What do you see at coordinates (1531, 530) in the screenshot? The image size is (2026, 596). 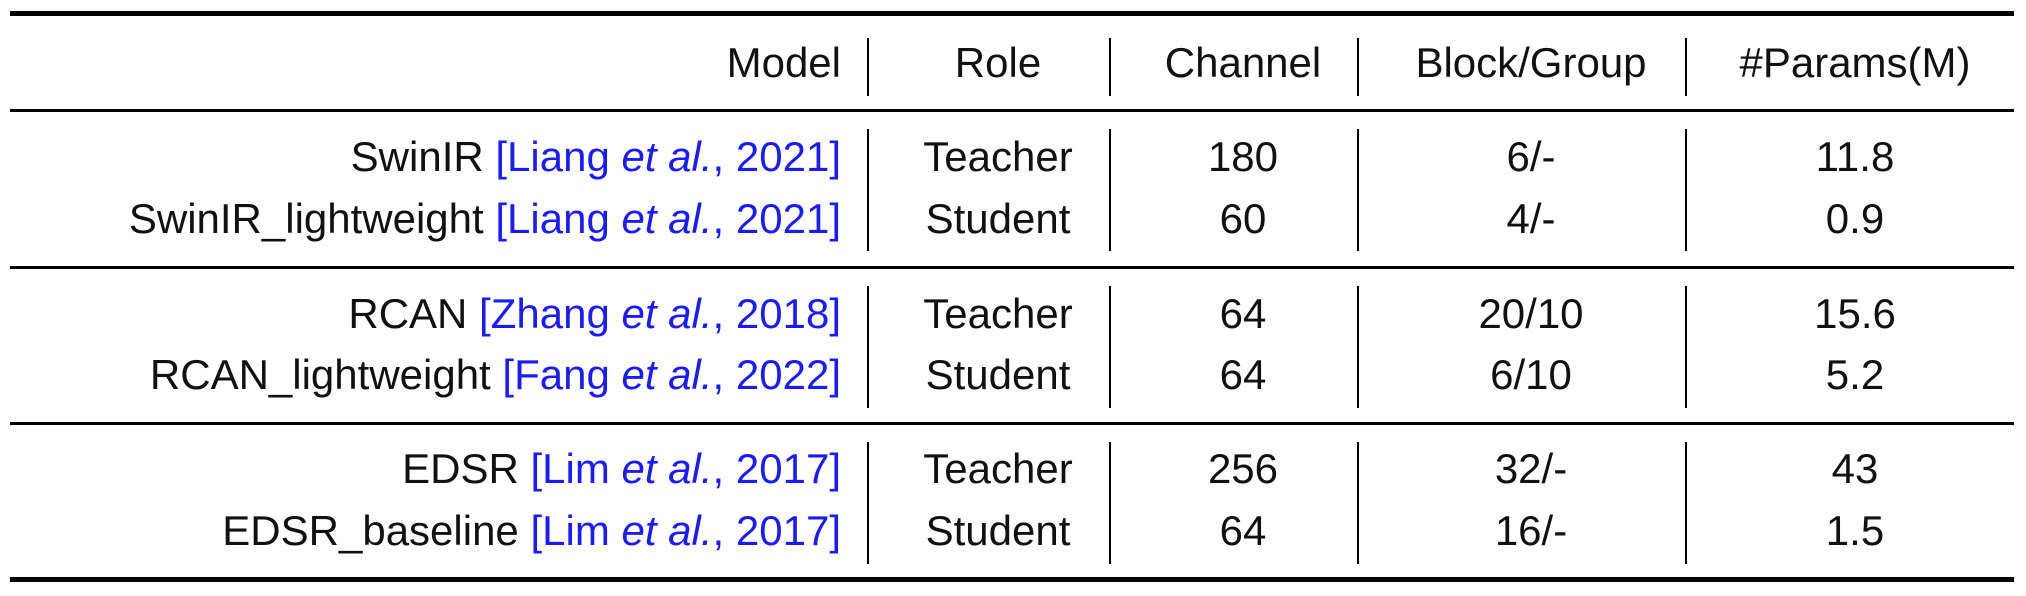 I see `table-cell-block: 16/-` at bounding box center [1531, 530].